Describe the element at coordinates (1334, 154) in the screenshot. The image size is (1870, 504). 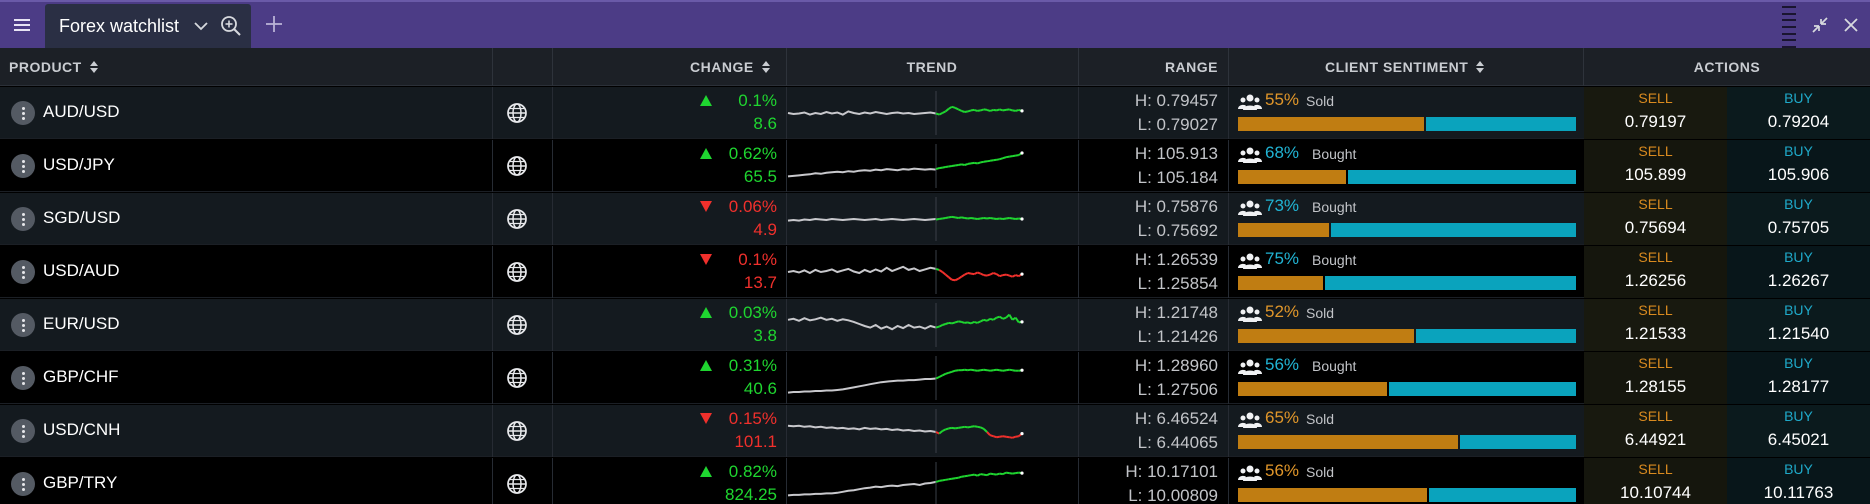
I see `sentiment-label: Bought` at that location.